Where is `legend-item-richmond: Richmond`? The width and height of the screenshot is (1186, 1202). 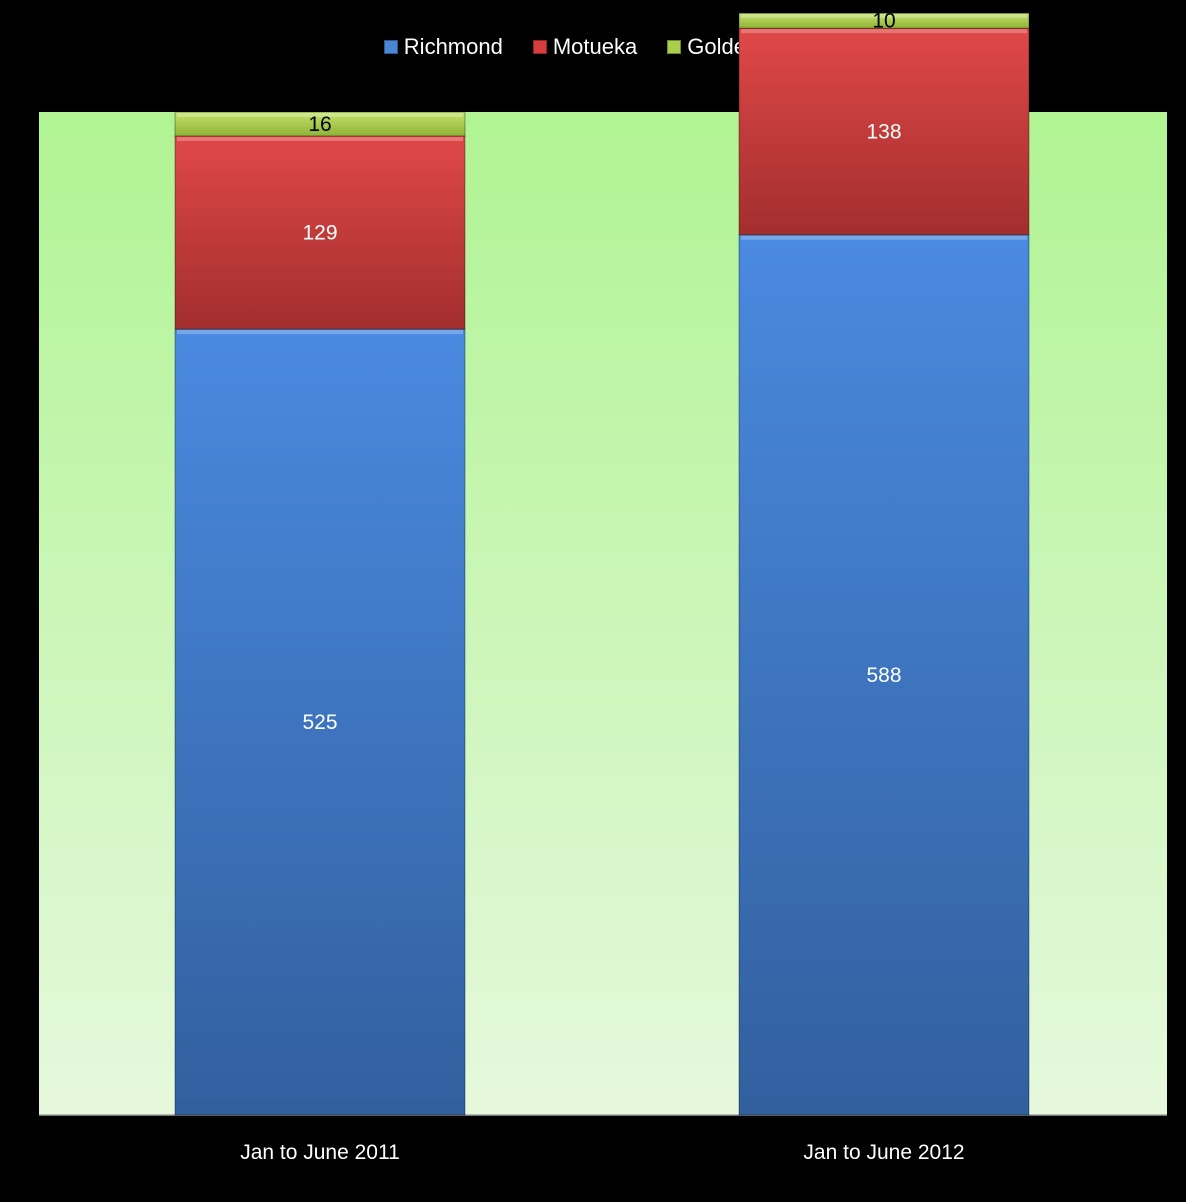
legend-item-richmond: Richmond is located at coordinates (443, 47).